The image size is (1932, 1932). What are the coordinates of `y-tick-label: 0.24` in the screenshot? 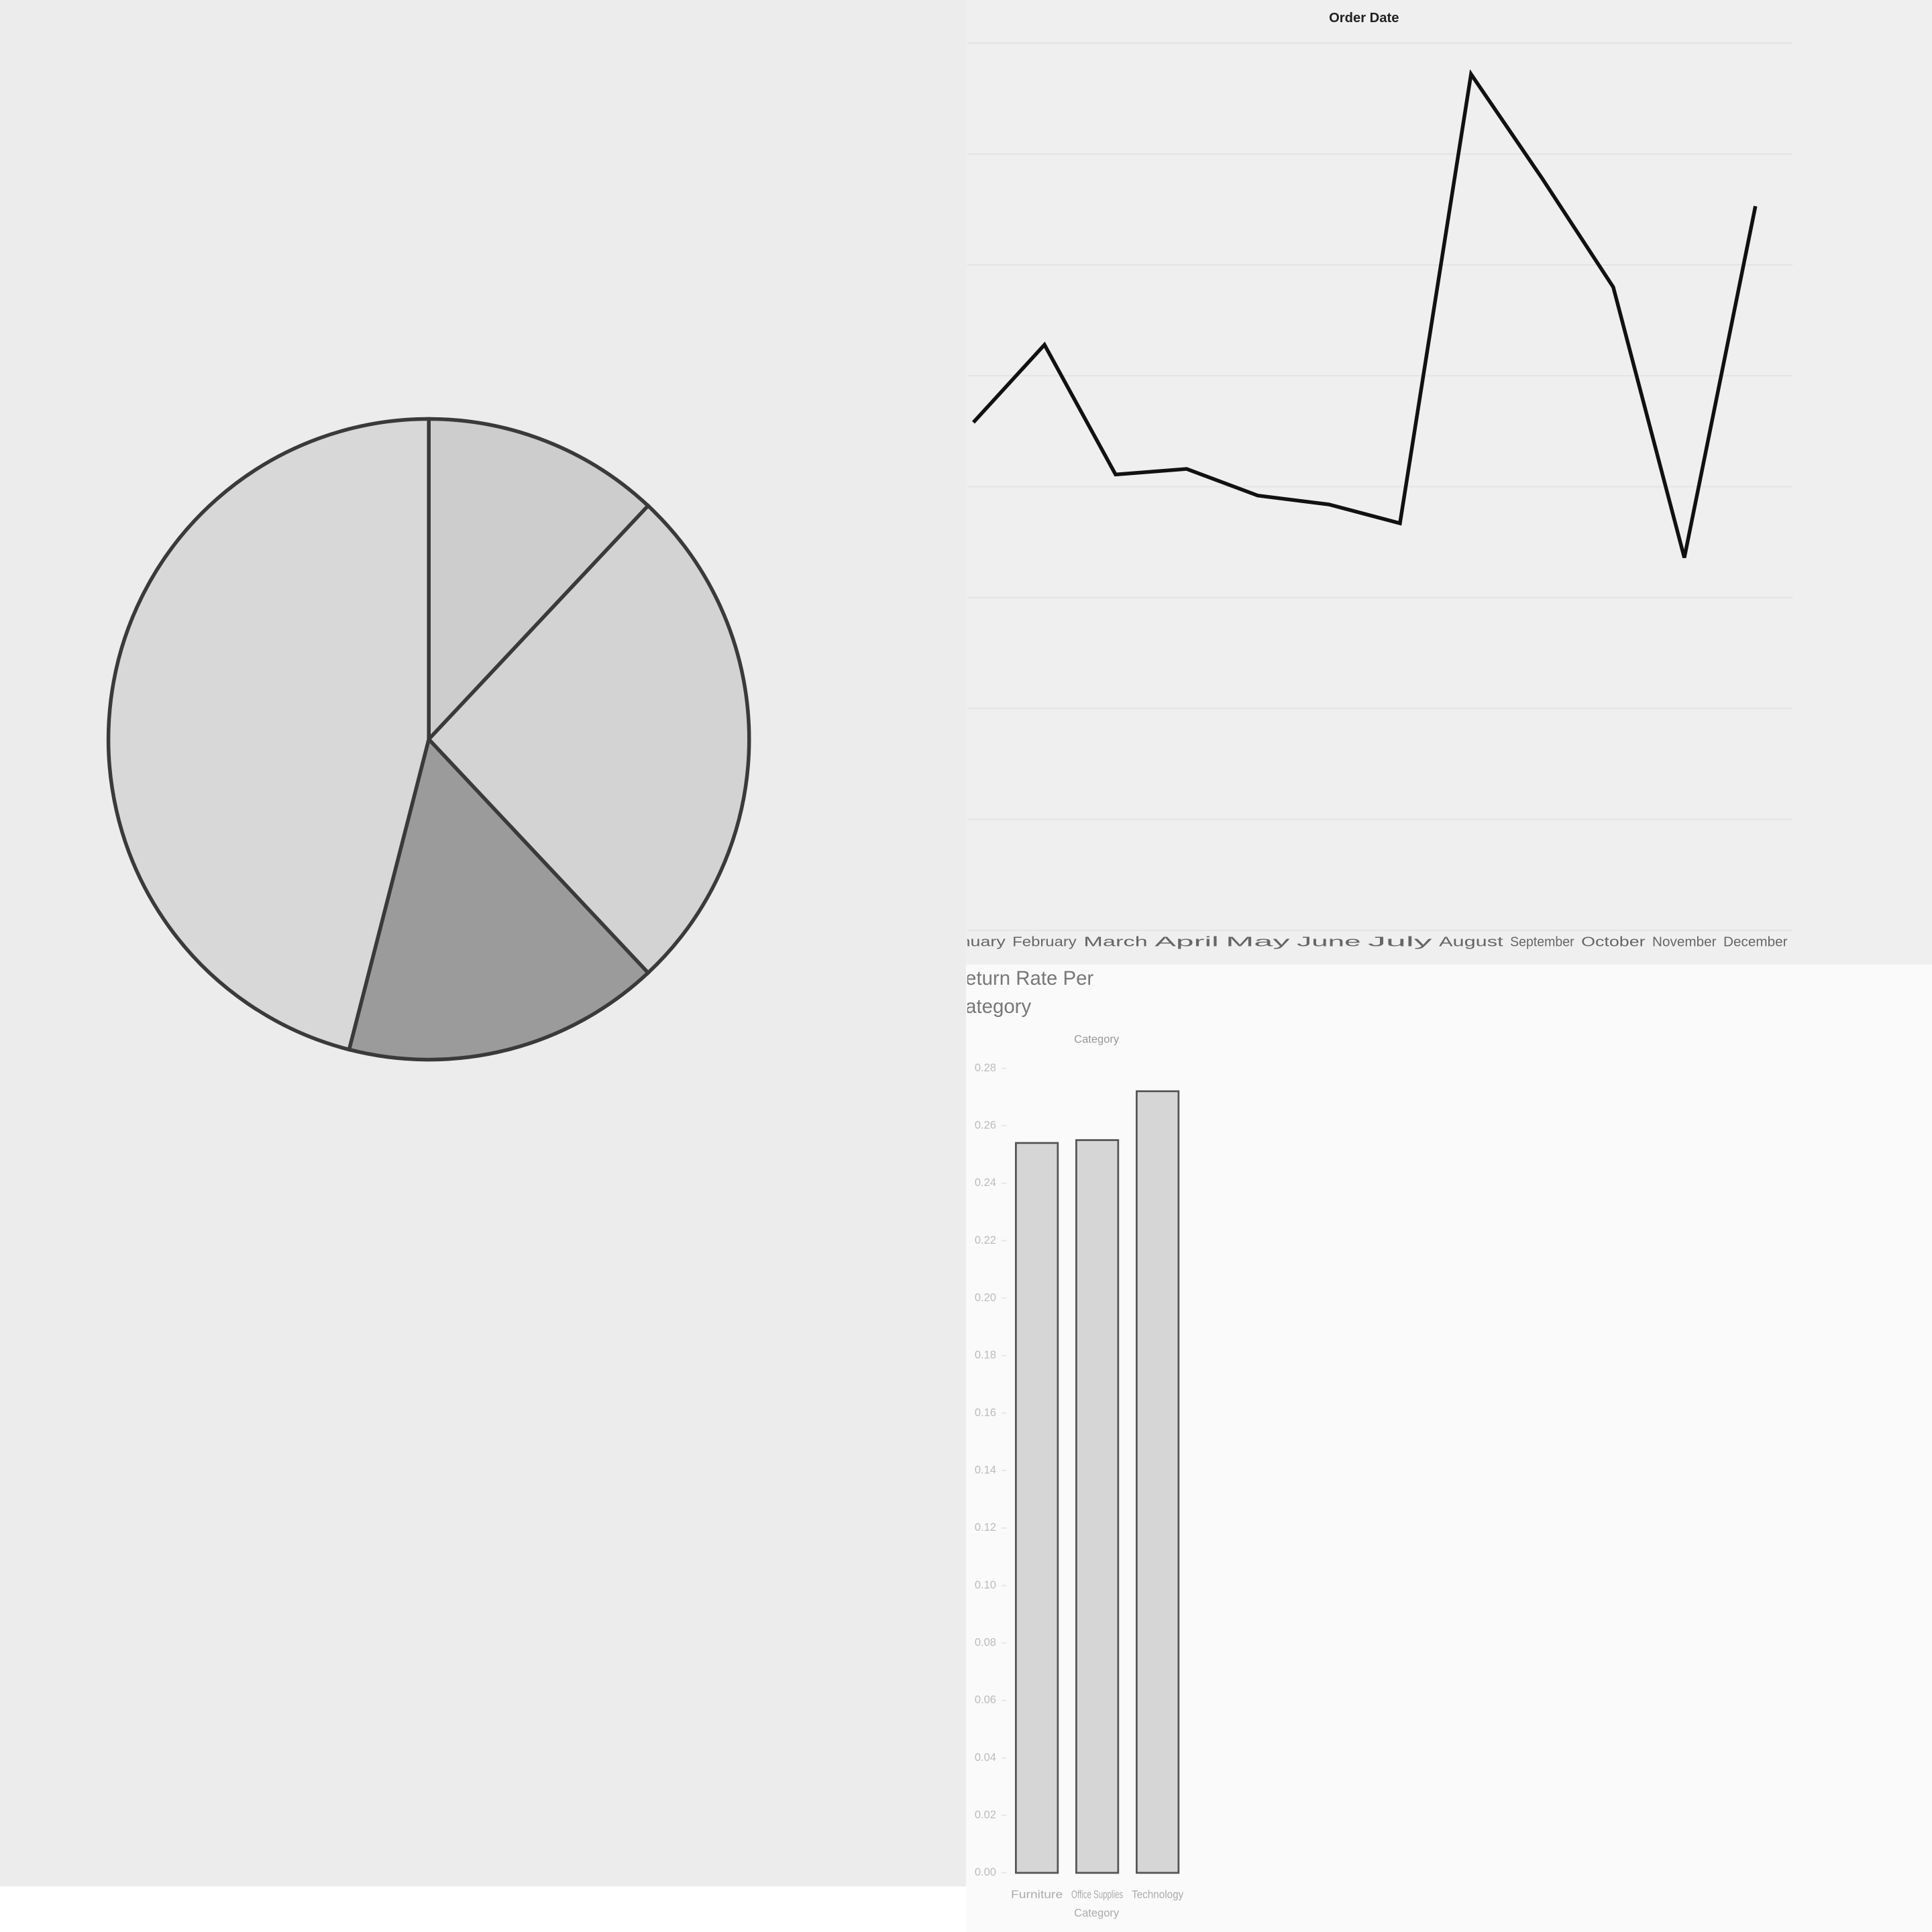 It's located at (985, 1182).